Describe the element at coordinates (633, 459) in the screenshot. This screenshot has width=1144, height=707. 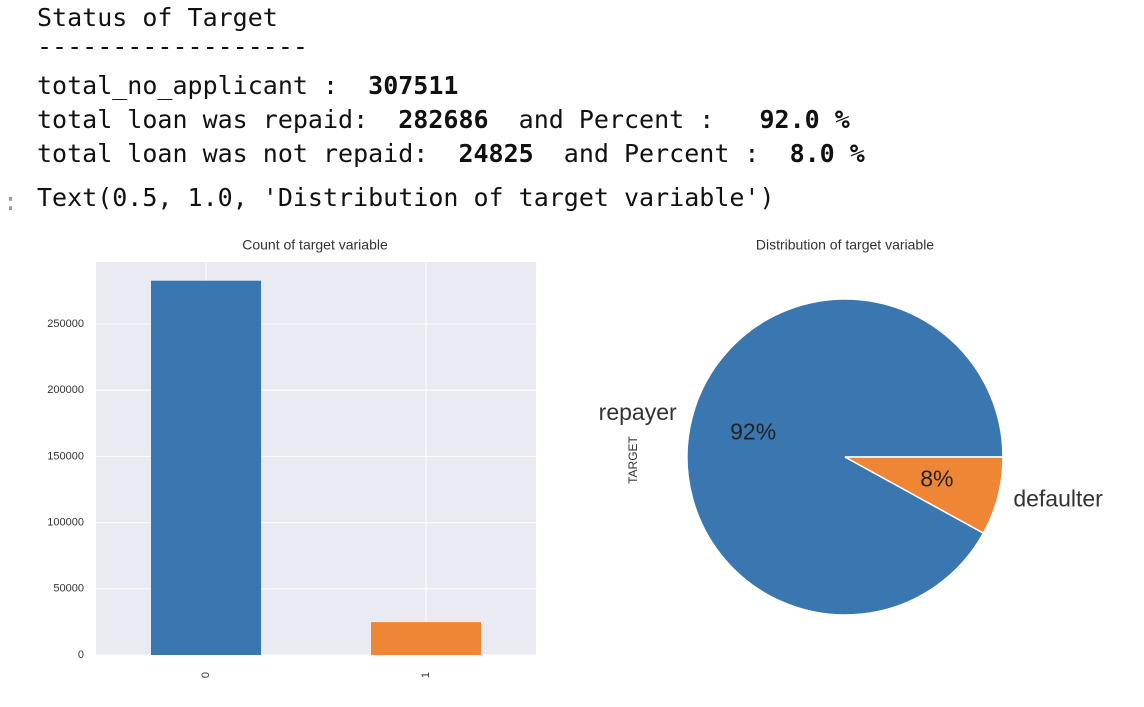
I see `y-axis-label: TARGET` at that location.